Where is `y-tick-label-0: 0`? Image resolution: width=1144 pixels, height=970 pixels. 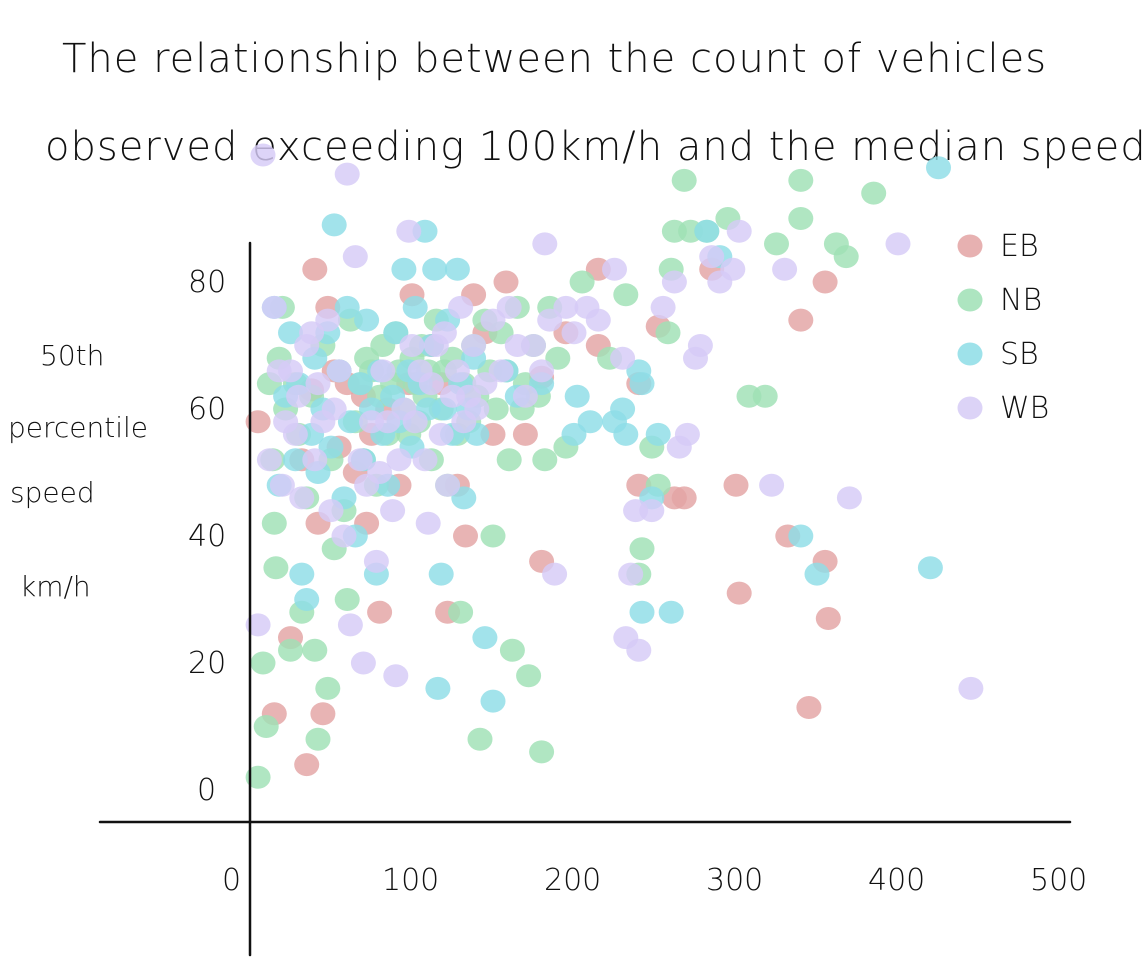 y-tick-label-0: 0 is located at coordinates (206, 790).